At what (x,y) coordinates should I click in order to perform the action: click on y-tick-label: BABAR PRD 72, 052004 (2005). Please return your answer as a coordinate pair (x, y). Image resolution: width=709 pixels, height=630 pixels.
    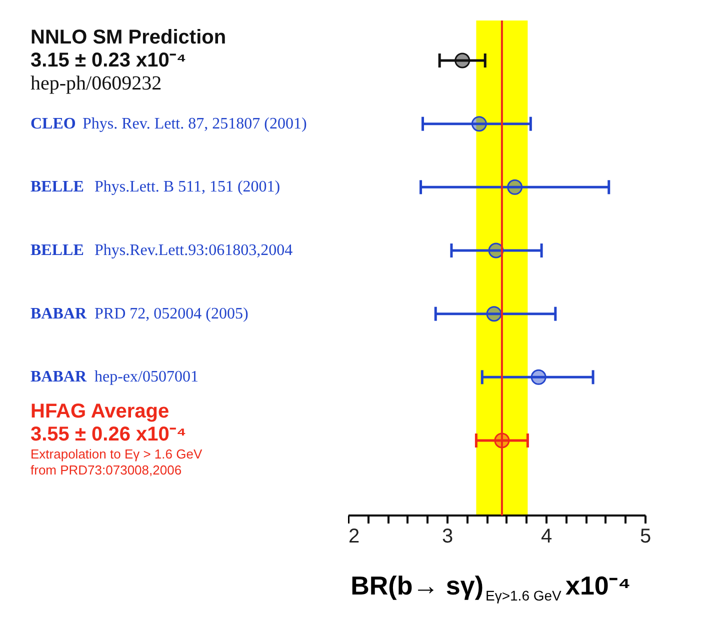
    Looking at the image, I should click on (139, 313).